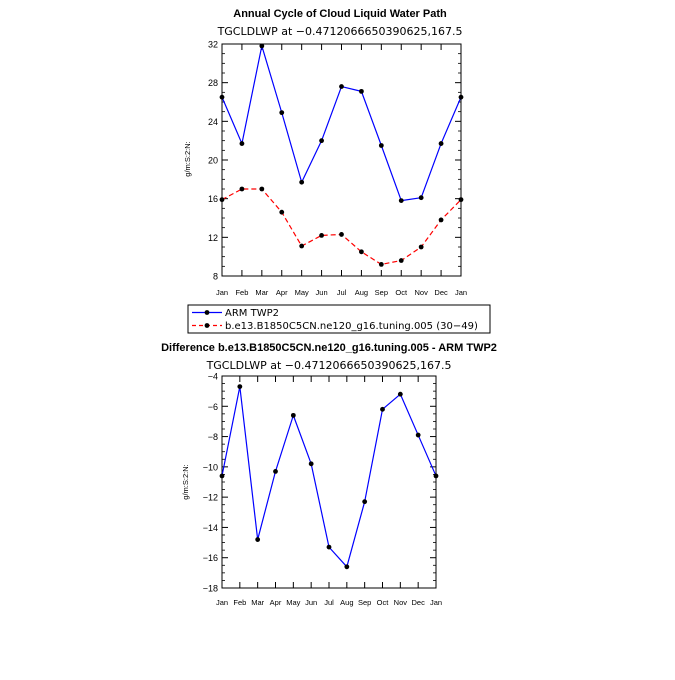 The image size is (675, 680). I want to click on chart1-series-1-line, so click(341, 123).